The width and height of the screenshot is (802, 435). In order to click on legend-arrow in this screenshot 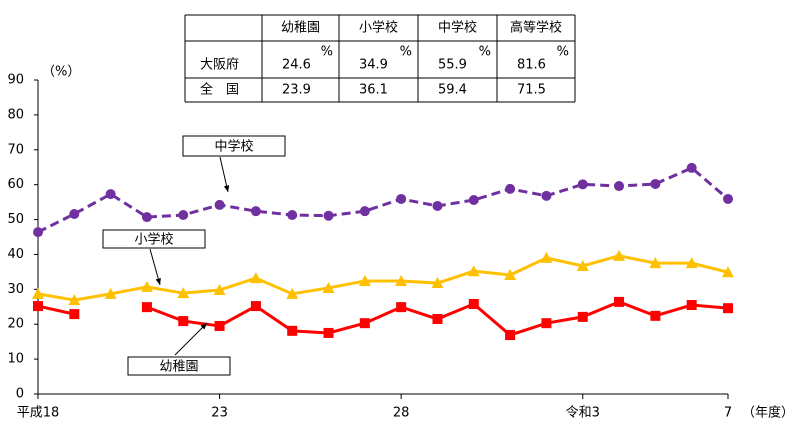, I will do `click(191, 339)`.